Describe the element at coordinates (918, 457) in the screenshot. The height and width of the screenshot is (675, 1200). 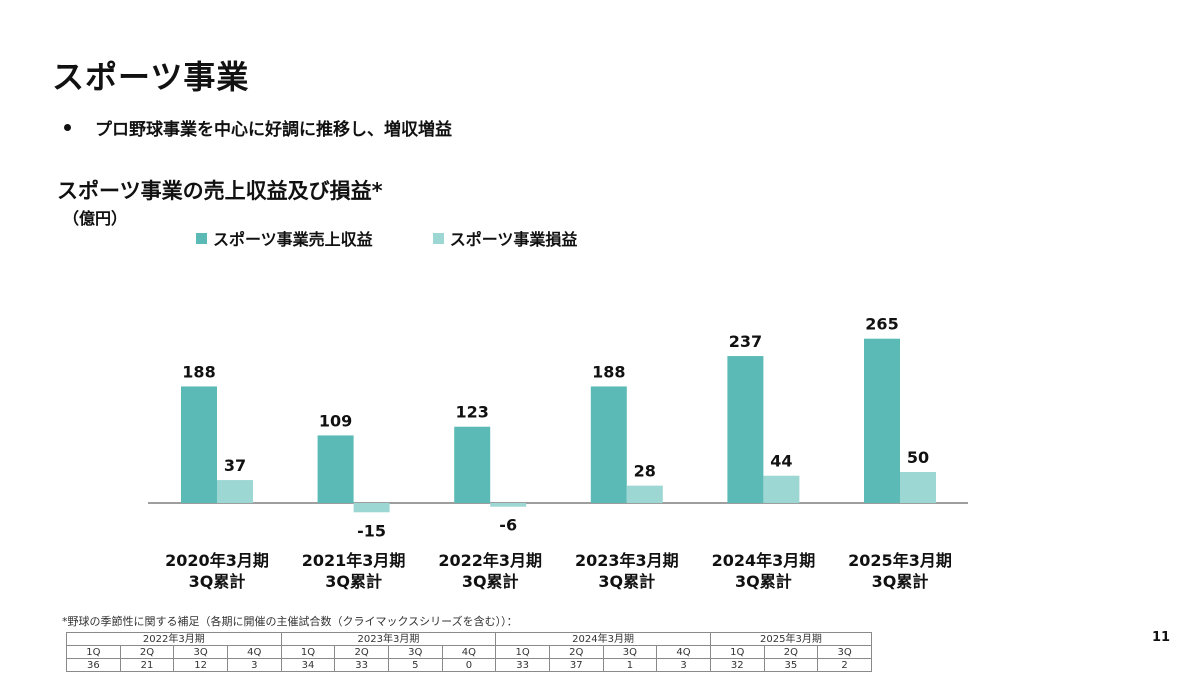
I see `data-label-profit: 50` at that location.